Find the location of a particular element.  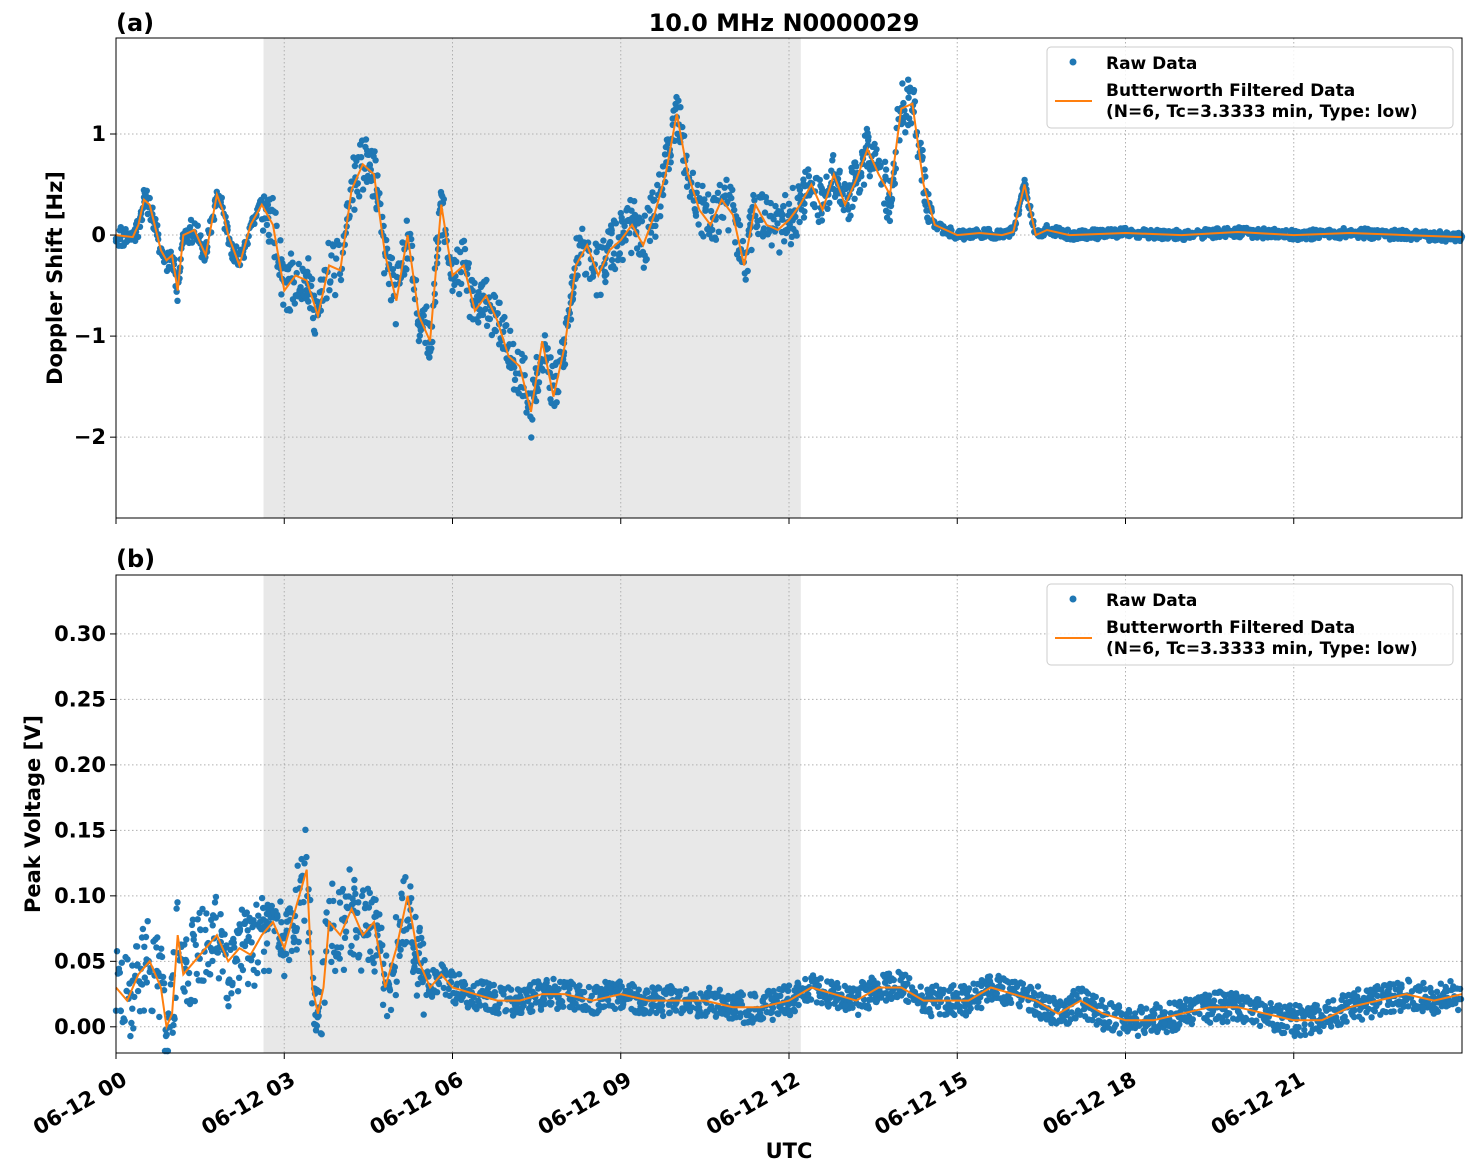

figure-title: 10.0 MHz N0000029 is located at coordinates (784, 23).